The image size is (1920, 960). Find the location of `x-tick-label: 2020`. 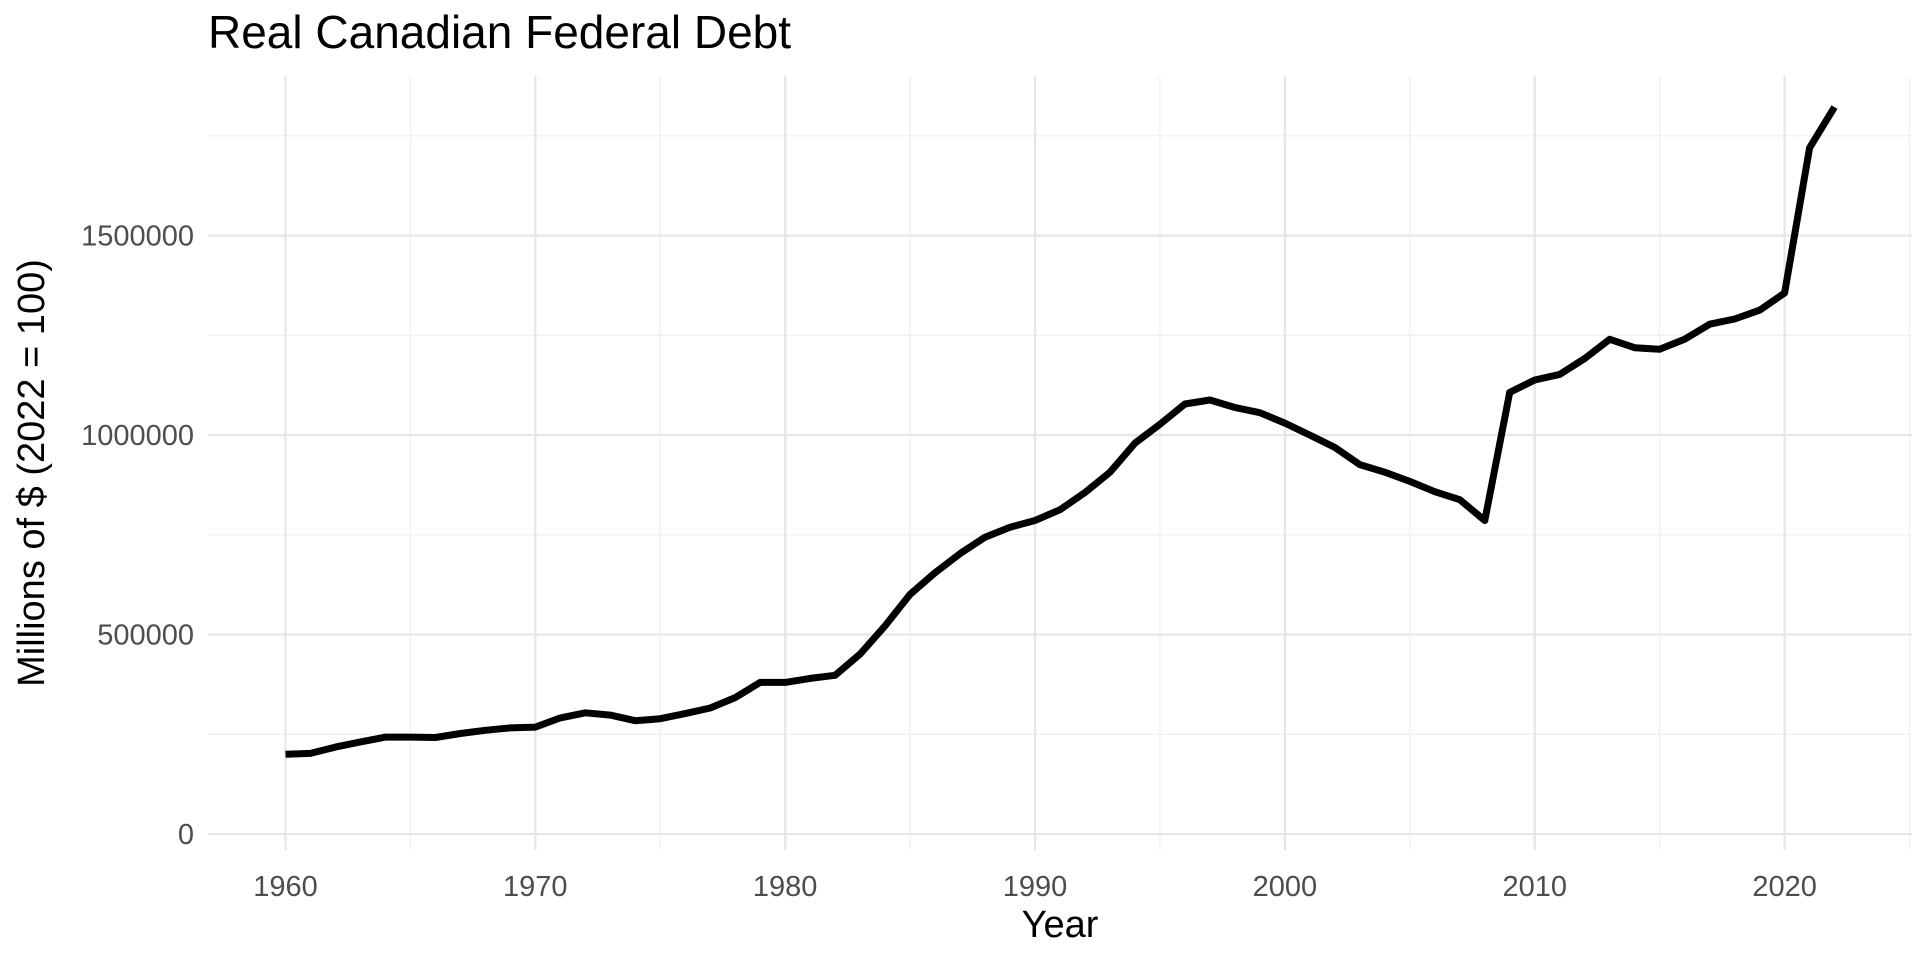

x-tick-label: 2020 is located at coordinates (1784, 887).